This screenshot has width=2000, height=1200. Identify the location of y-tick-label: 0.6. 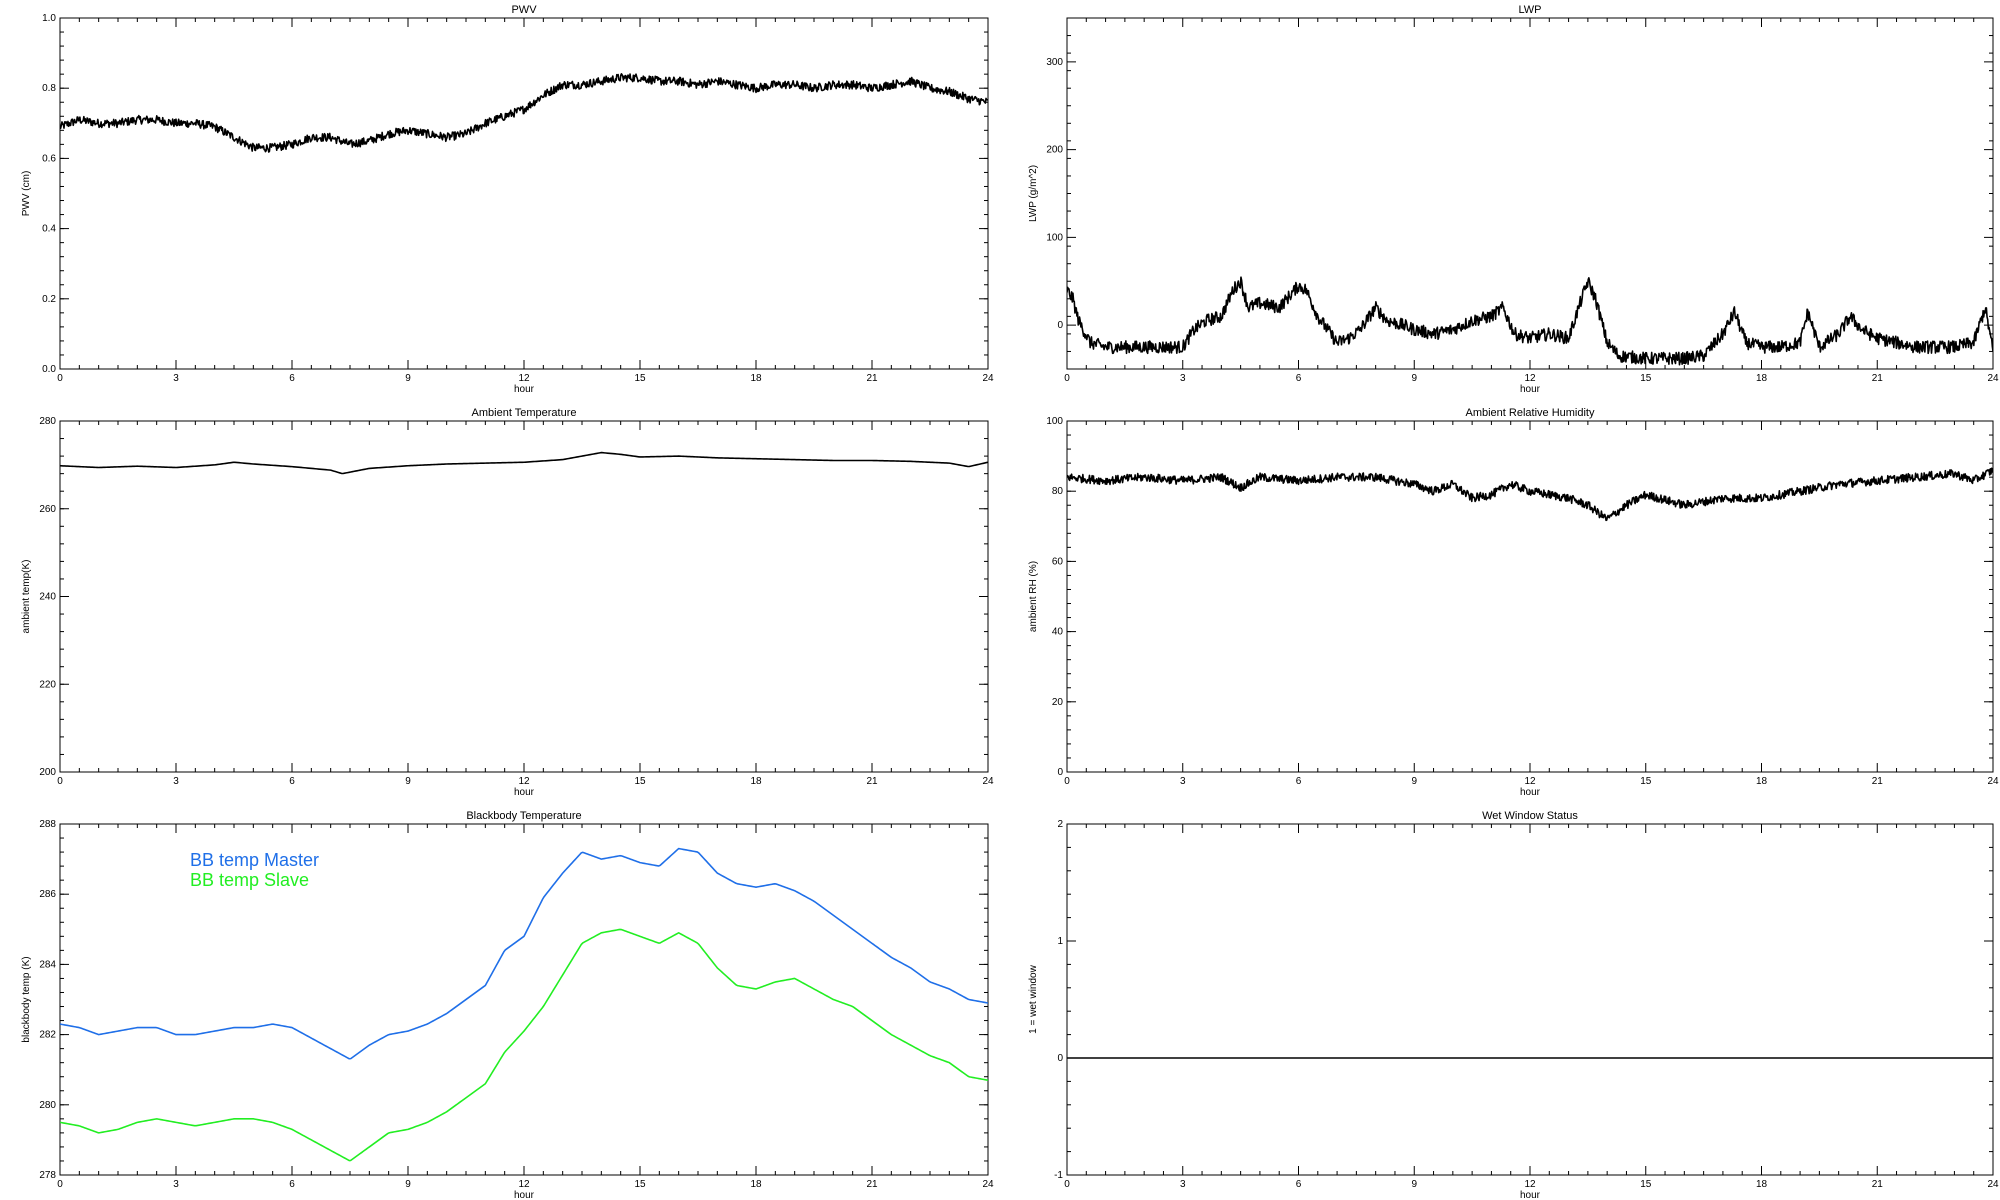
(49, 158).